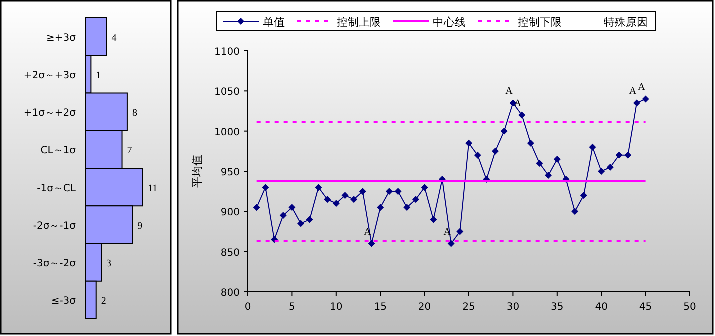 The width and height of the screenshot is (715, 336). What do you see at coordinates (227, 52) in the screenshot?
I see `y-tick-label: 1100` at bounding box center [227, 52].